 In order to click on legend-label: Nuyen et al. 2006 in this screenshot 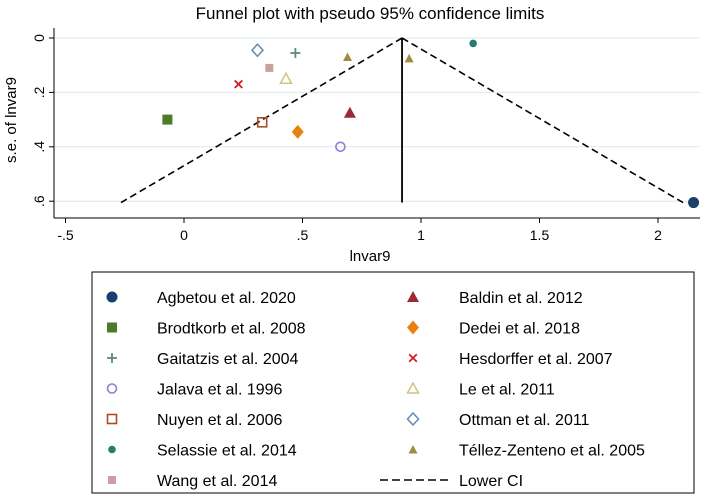, I will do `click(220, 420)`.